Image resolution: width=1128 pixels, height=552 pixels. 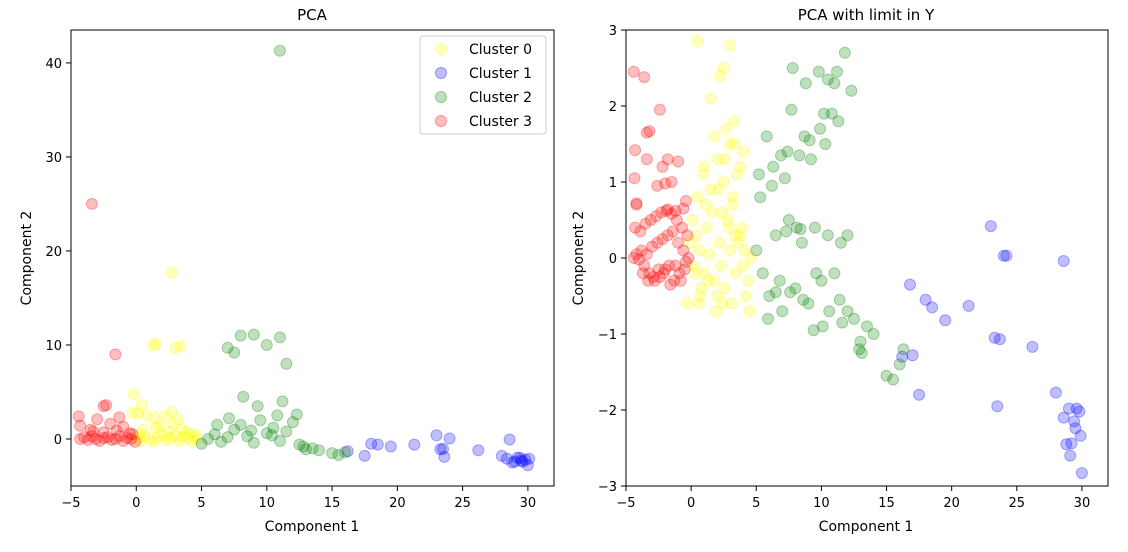 I want to click on legend-label-cluster-2: Cluster 2, so click(x=500, y=98).